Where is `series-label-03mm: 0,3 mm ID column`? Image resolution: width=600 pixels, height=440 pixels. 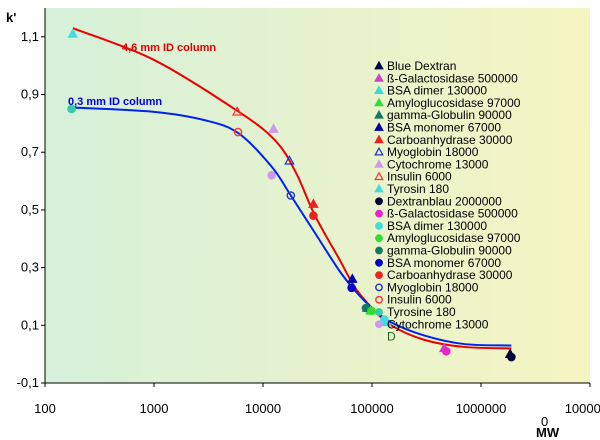 series-label-03mm: 0,3 mm ID column is located at coordinates (115, 102).